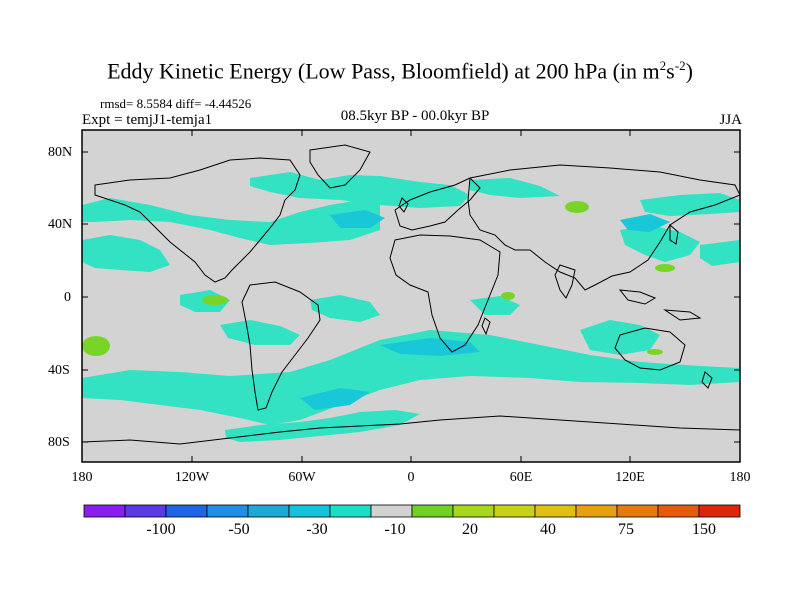 The width and height of the screenshot is (800, 600). Describe the element at coordinates (704, 529) in the screenshot. I see `colorbar-label: 150` at that location.